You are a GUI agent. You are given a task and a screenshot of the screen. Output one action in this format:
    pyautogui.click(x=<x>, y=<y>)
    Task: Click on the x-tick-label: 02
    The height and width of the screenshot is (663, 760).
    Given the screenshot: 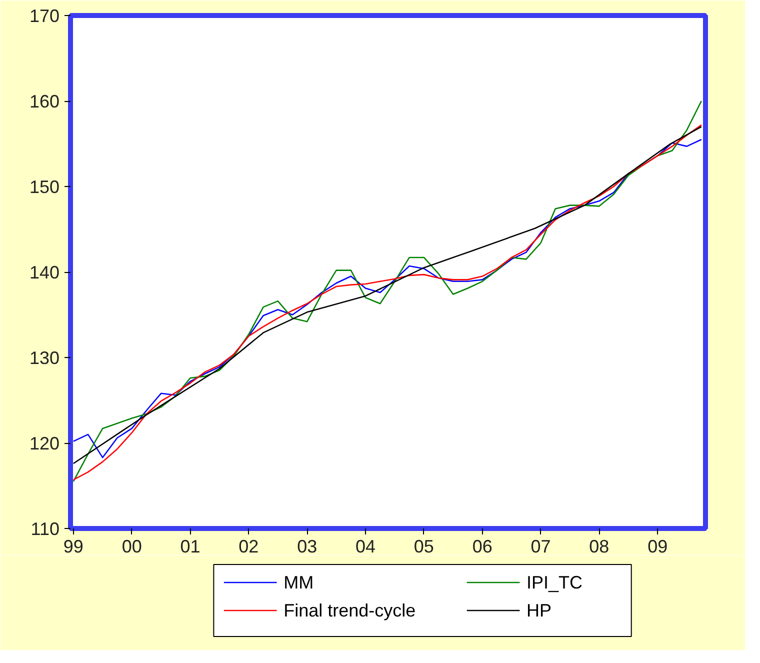 What is the action you would take?
    pyautogui.click(x=248, y=546)
    